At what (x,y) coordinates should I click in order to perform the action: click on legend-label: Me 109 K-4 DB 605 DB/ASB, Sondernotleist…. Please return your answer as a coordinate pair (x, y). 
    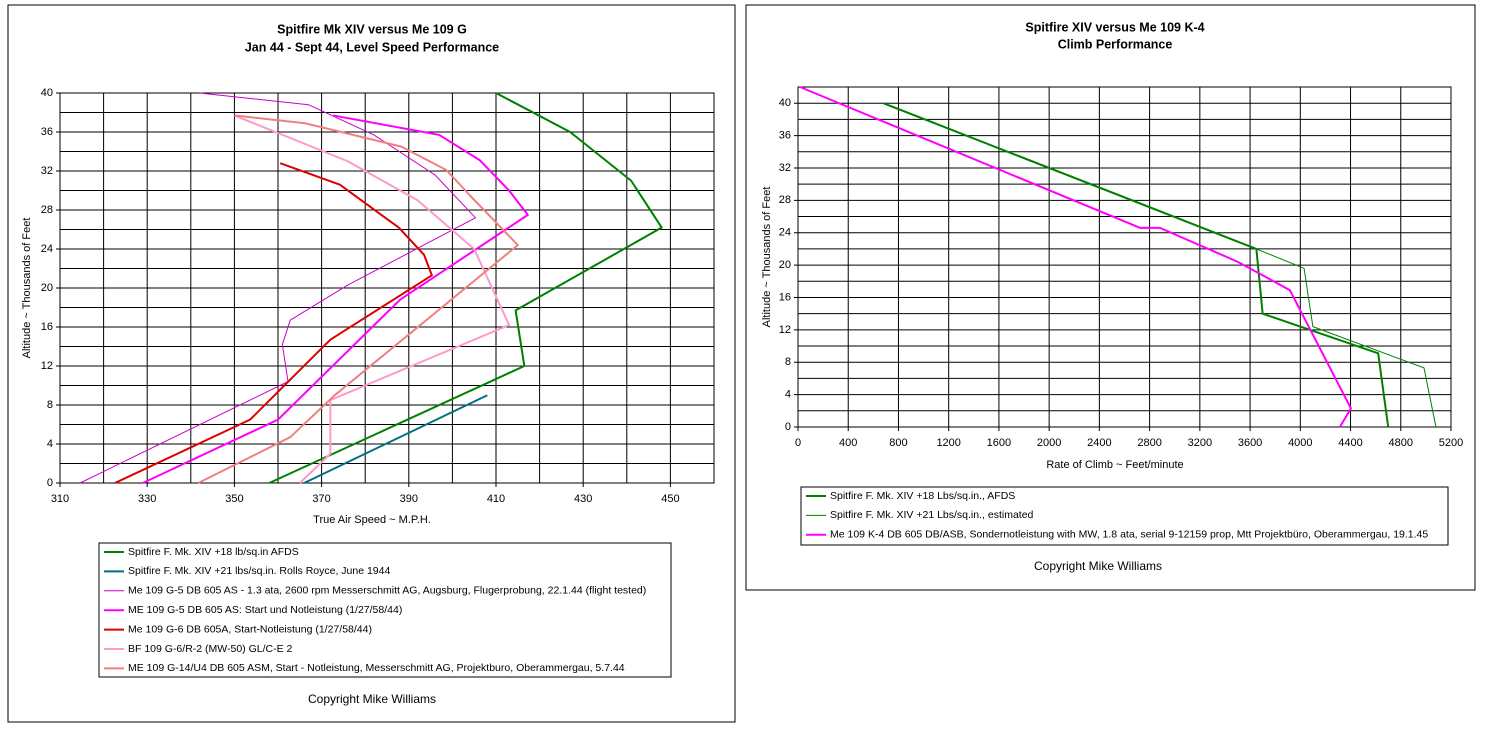
    Looking at the image, I should click on (1129, 535).